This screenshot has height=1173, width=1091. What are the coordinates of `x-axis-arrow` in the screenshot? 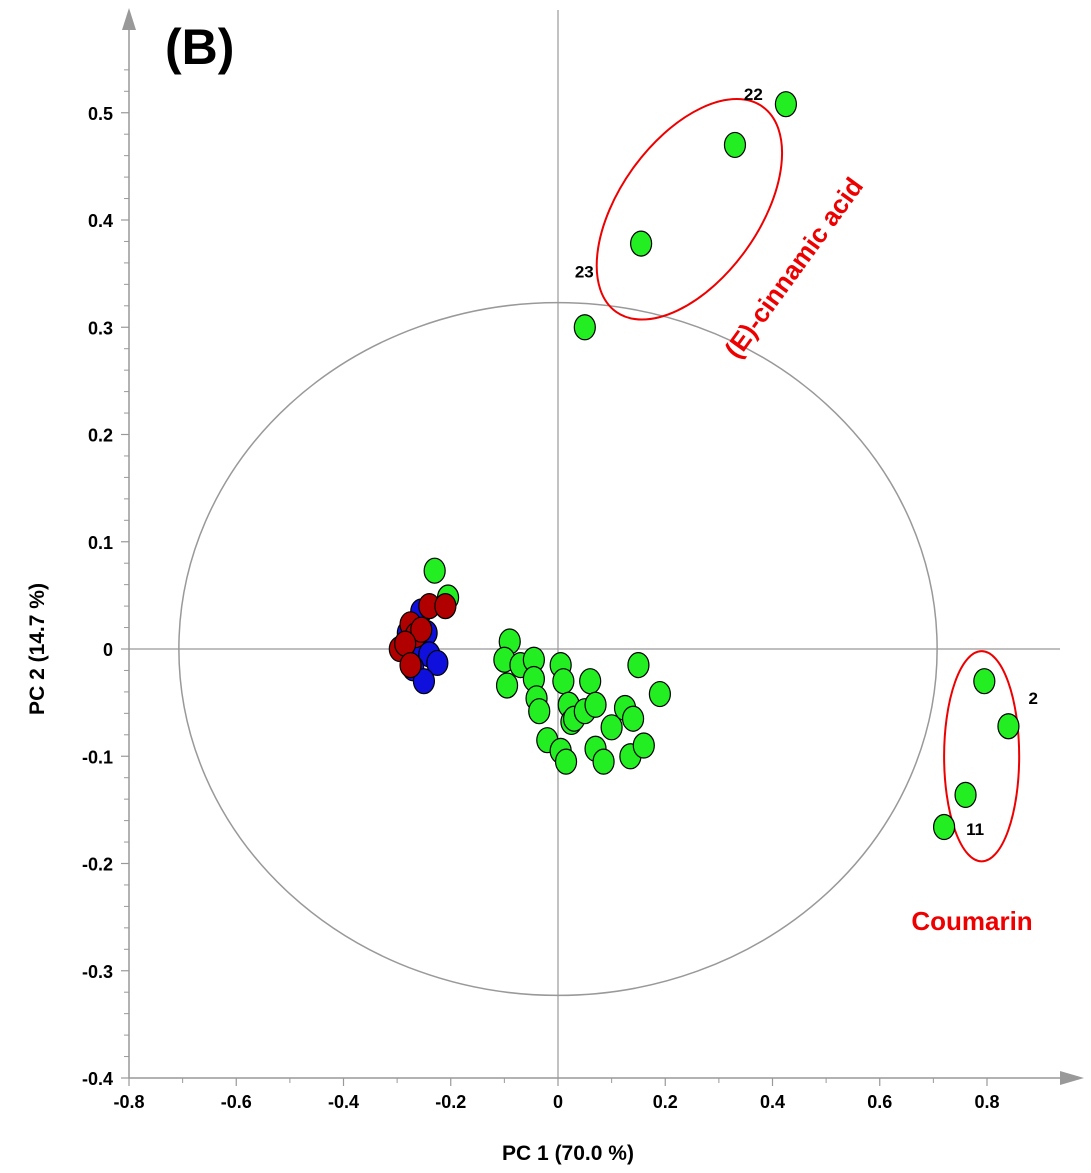 It's located at (1072, 1078).